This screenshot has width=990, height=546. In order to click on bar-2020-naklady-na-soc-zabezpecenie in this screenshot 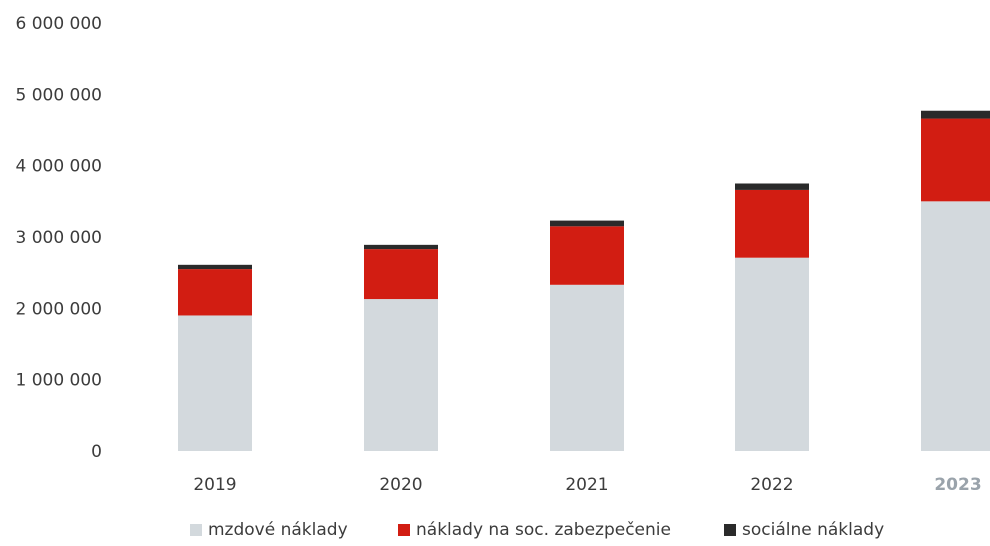, I will do `click(401, 274)`.